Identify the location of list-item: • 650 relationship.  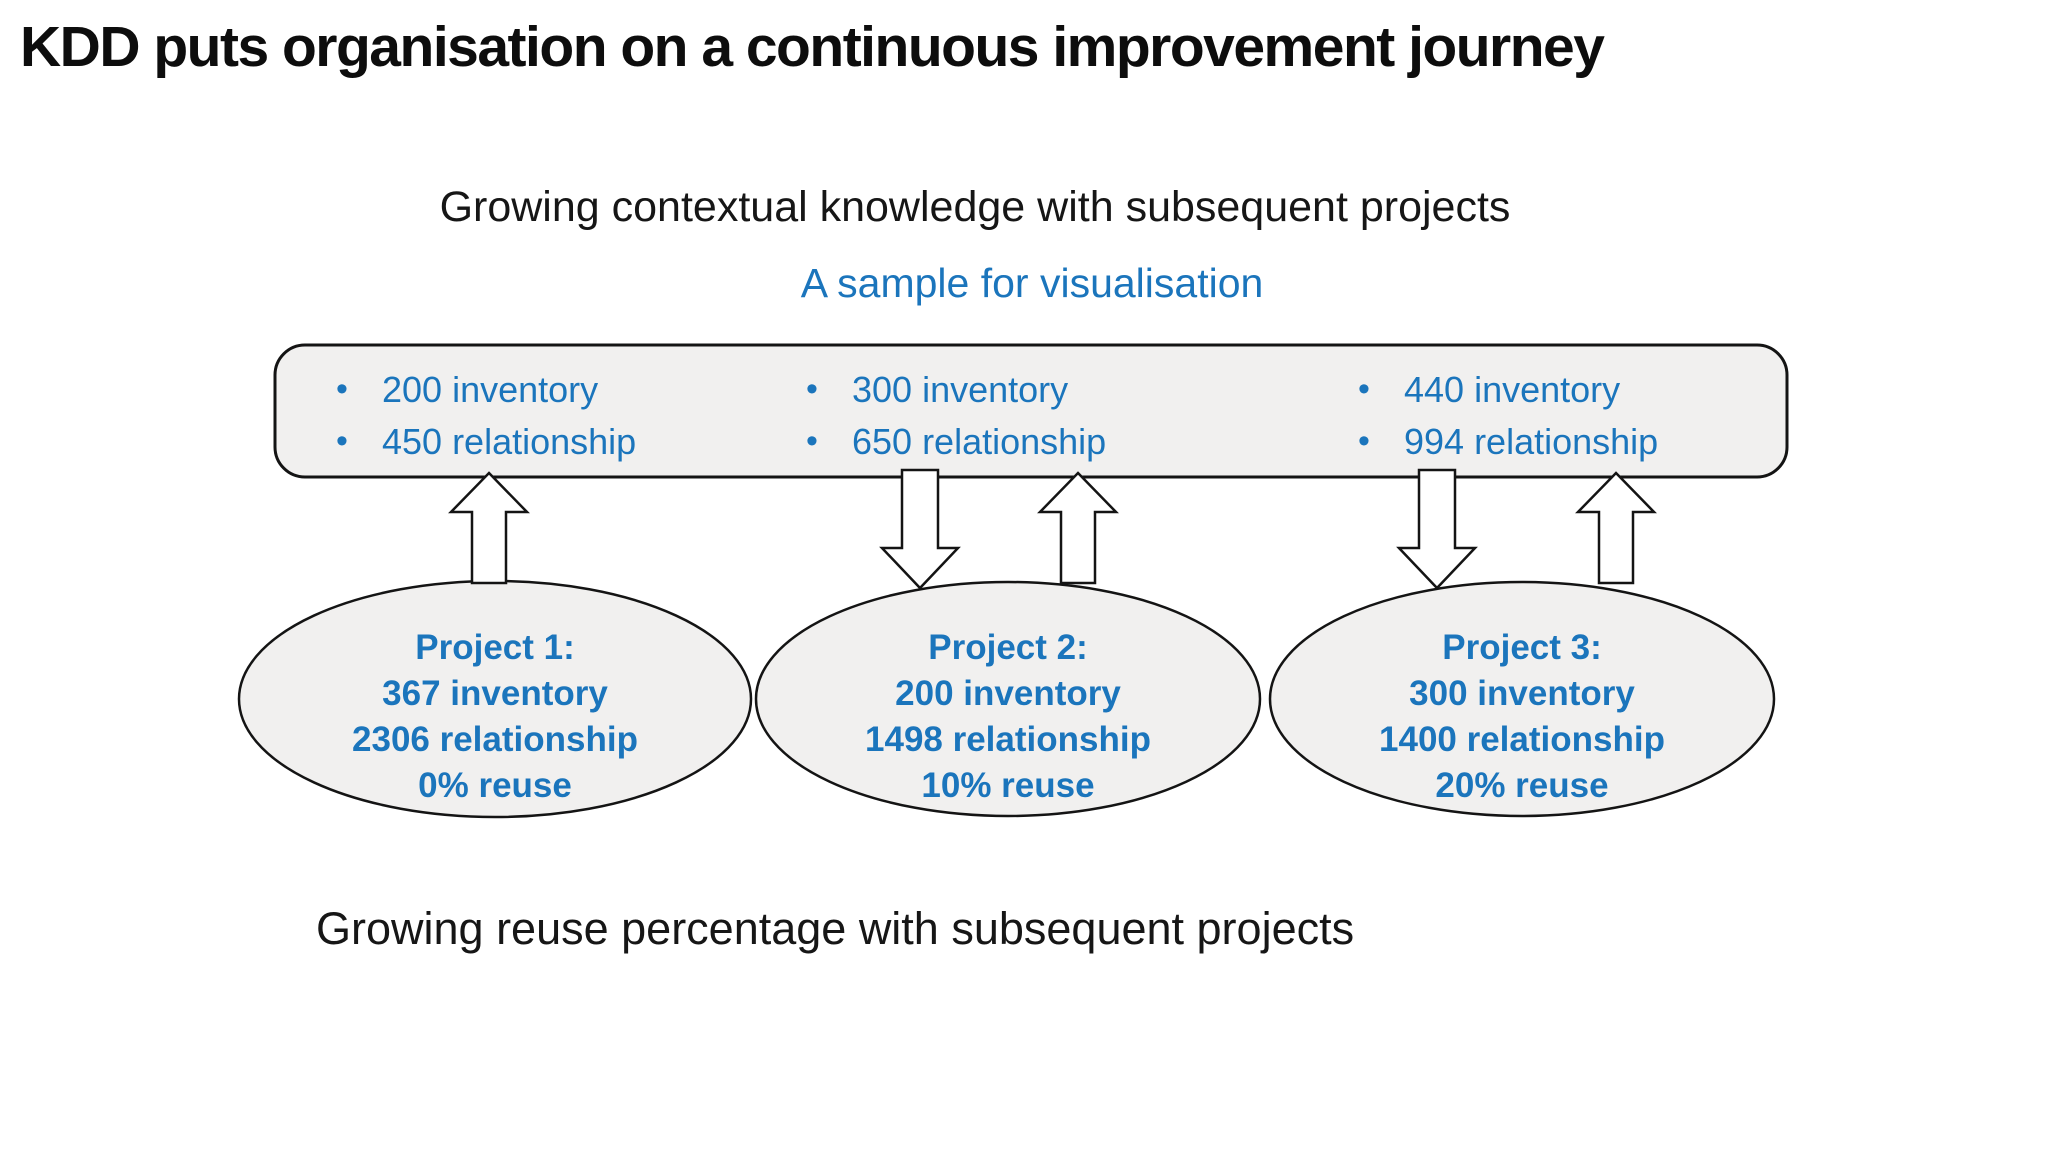
(1024, 442).